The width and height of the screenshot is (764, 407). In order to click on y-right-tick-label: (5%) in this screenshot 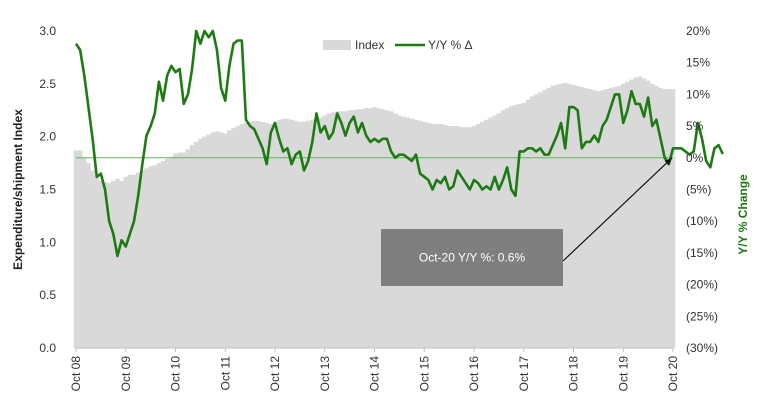, I will do `click(698, 190)`.